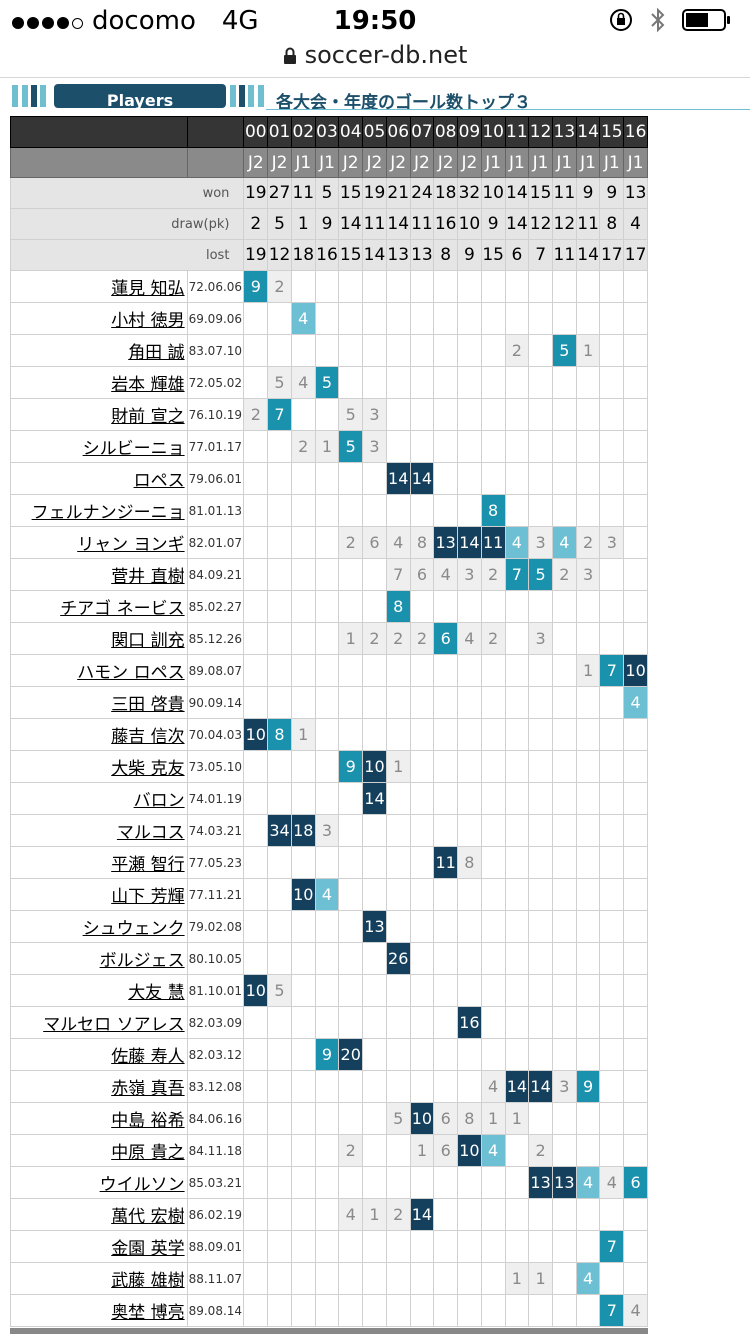  Describe the element at coordinates (329, 1118) in the screenshot. I see `player-row: 中島 裕希 84.06.16 5 10 6 8 1 1` at that location.